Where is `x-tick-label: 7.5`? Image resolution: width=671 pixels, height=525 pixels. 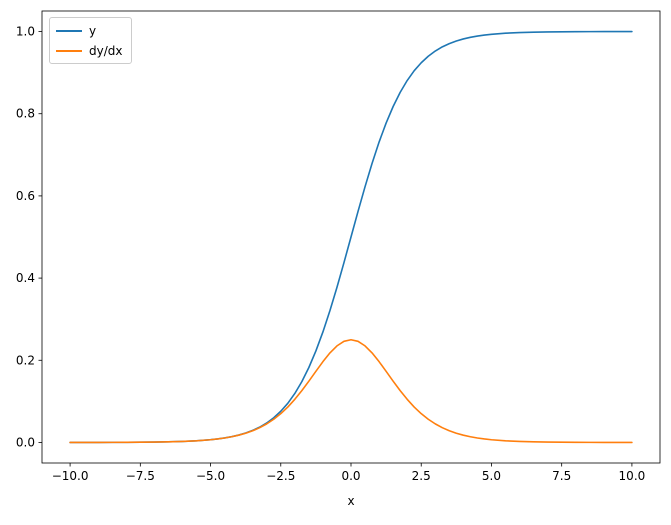
x-tick-label: 7.5 is located at coordinates (561, 476).